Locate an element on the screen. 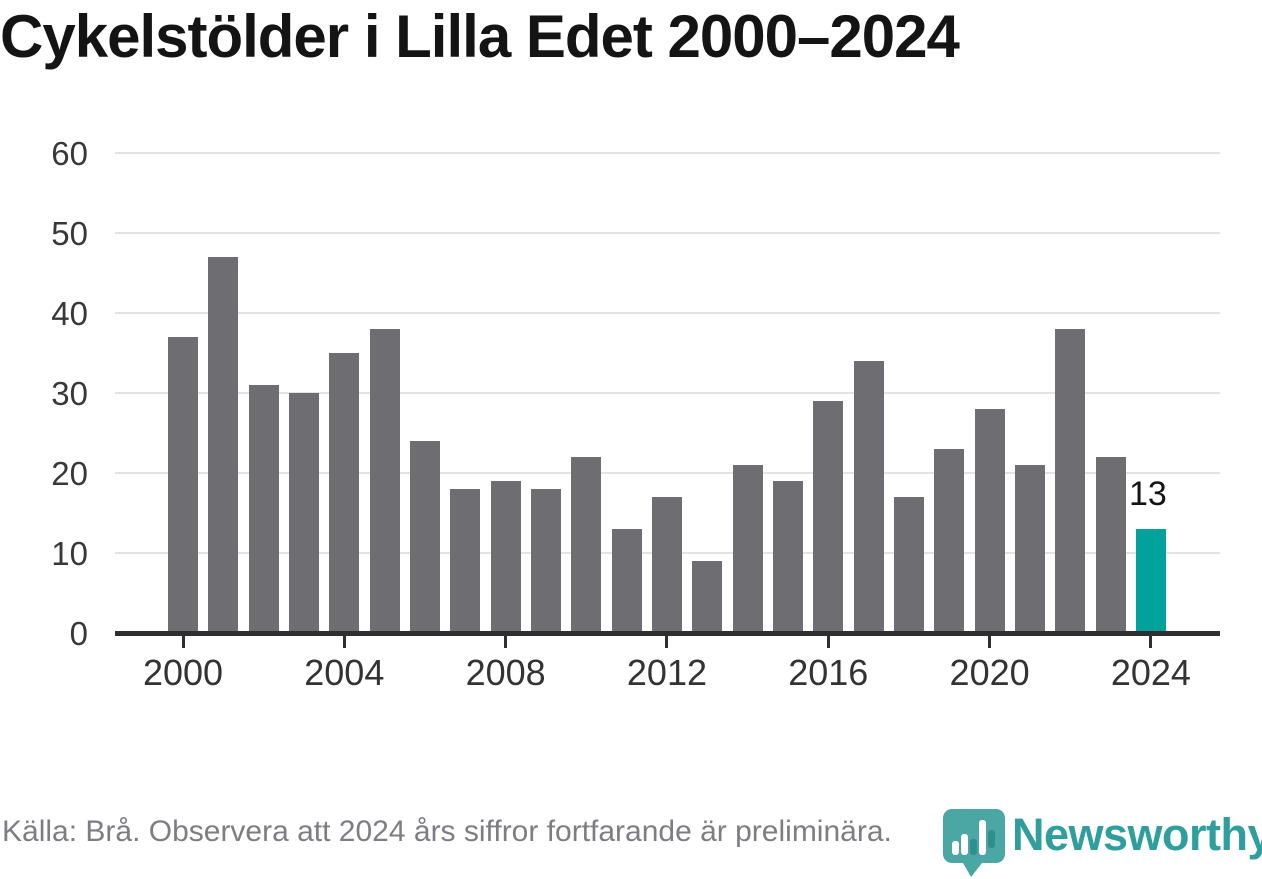 This screenshot has width=1262, height=879. x-tick-2020 is located at coordinates (990, 642).